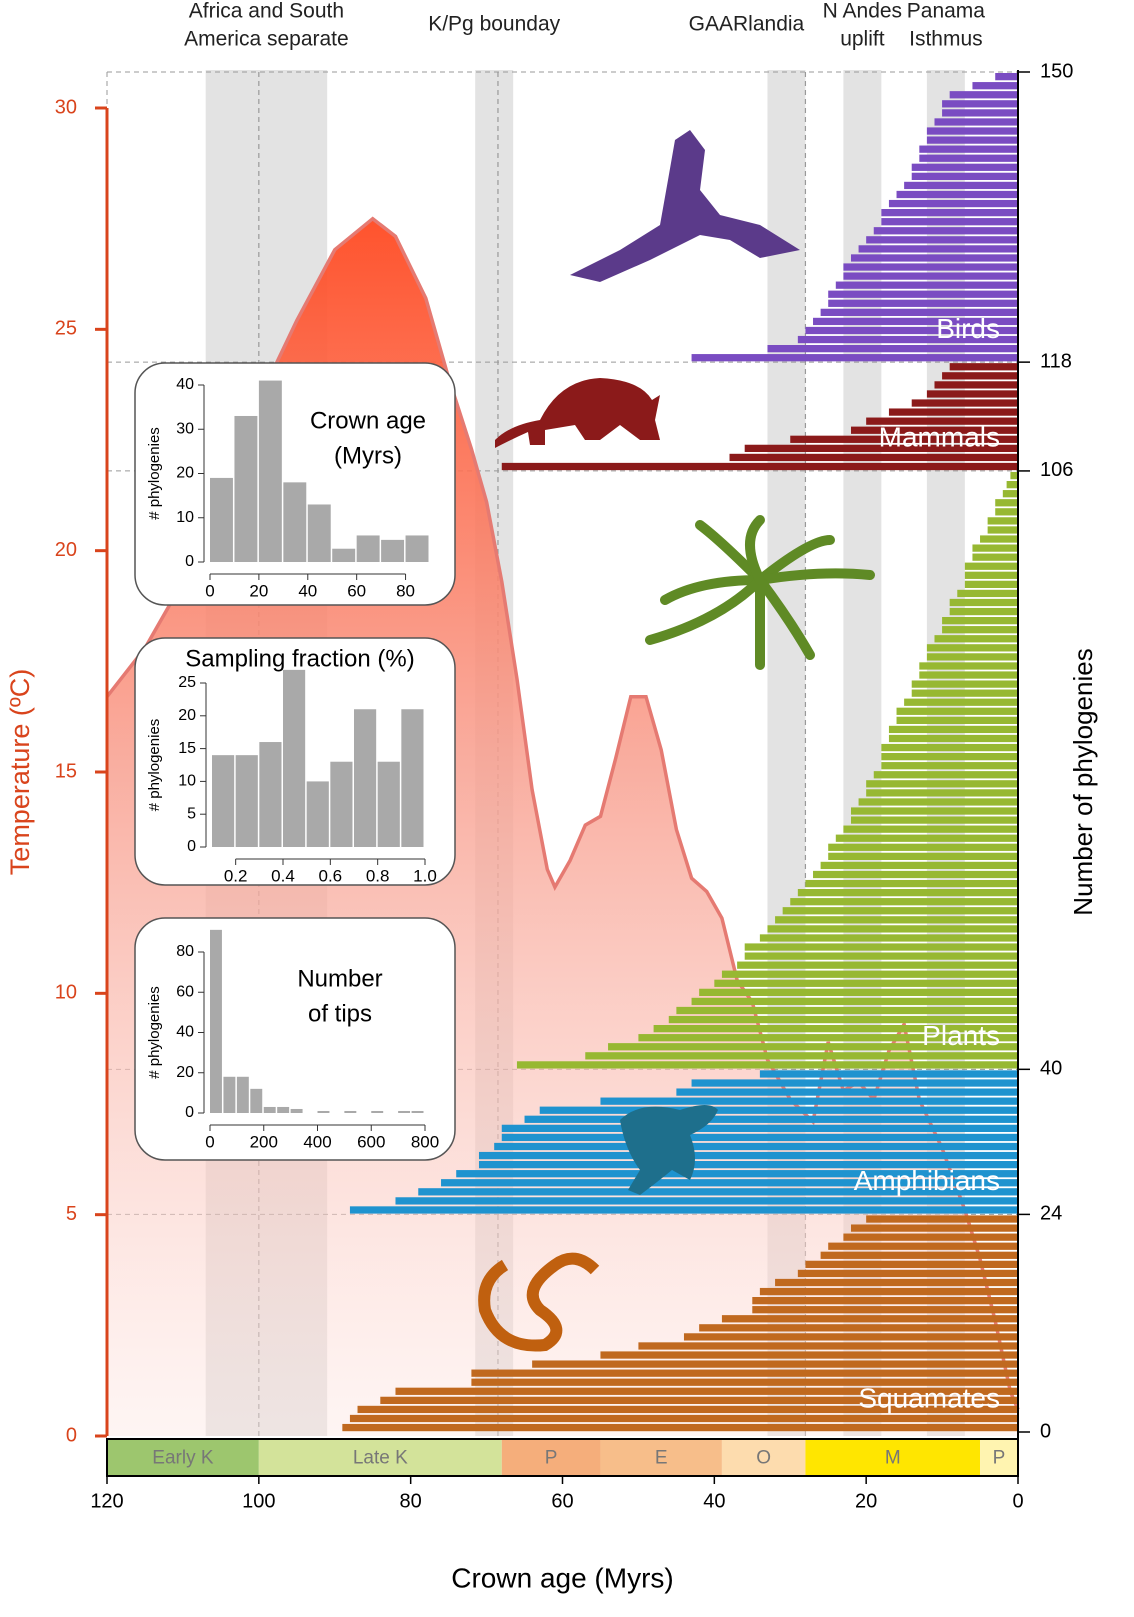  Describe the element at coordinates (999, 1458) in the screenshot. I see `period-label: P` at that location.